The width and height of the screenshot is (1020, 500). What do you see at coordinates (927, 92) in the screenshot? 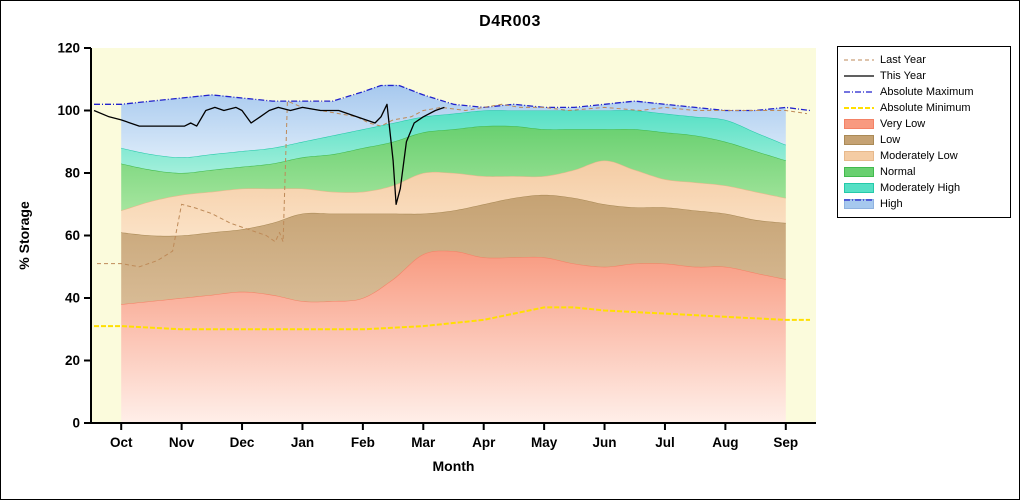
I see `legend-label: Absolute Maximum` at bounding box center [927, 92].